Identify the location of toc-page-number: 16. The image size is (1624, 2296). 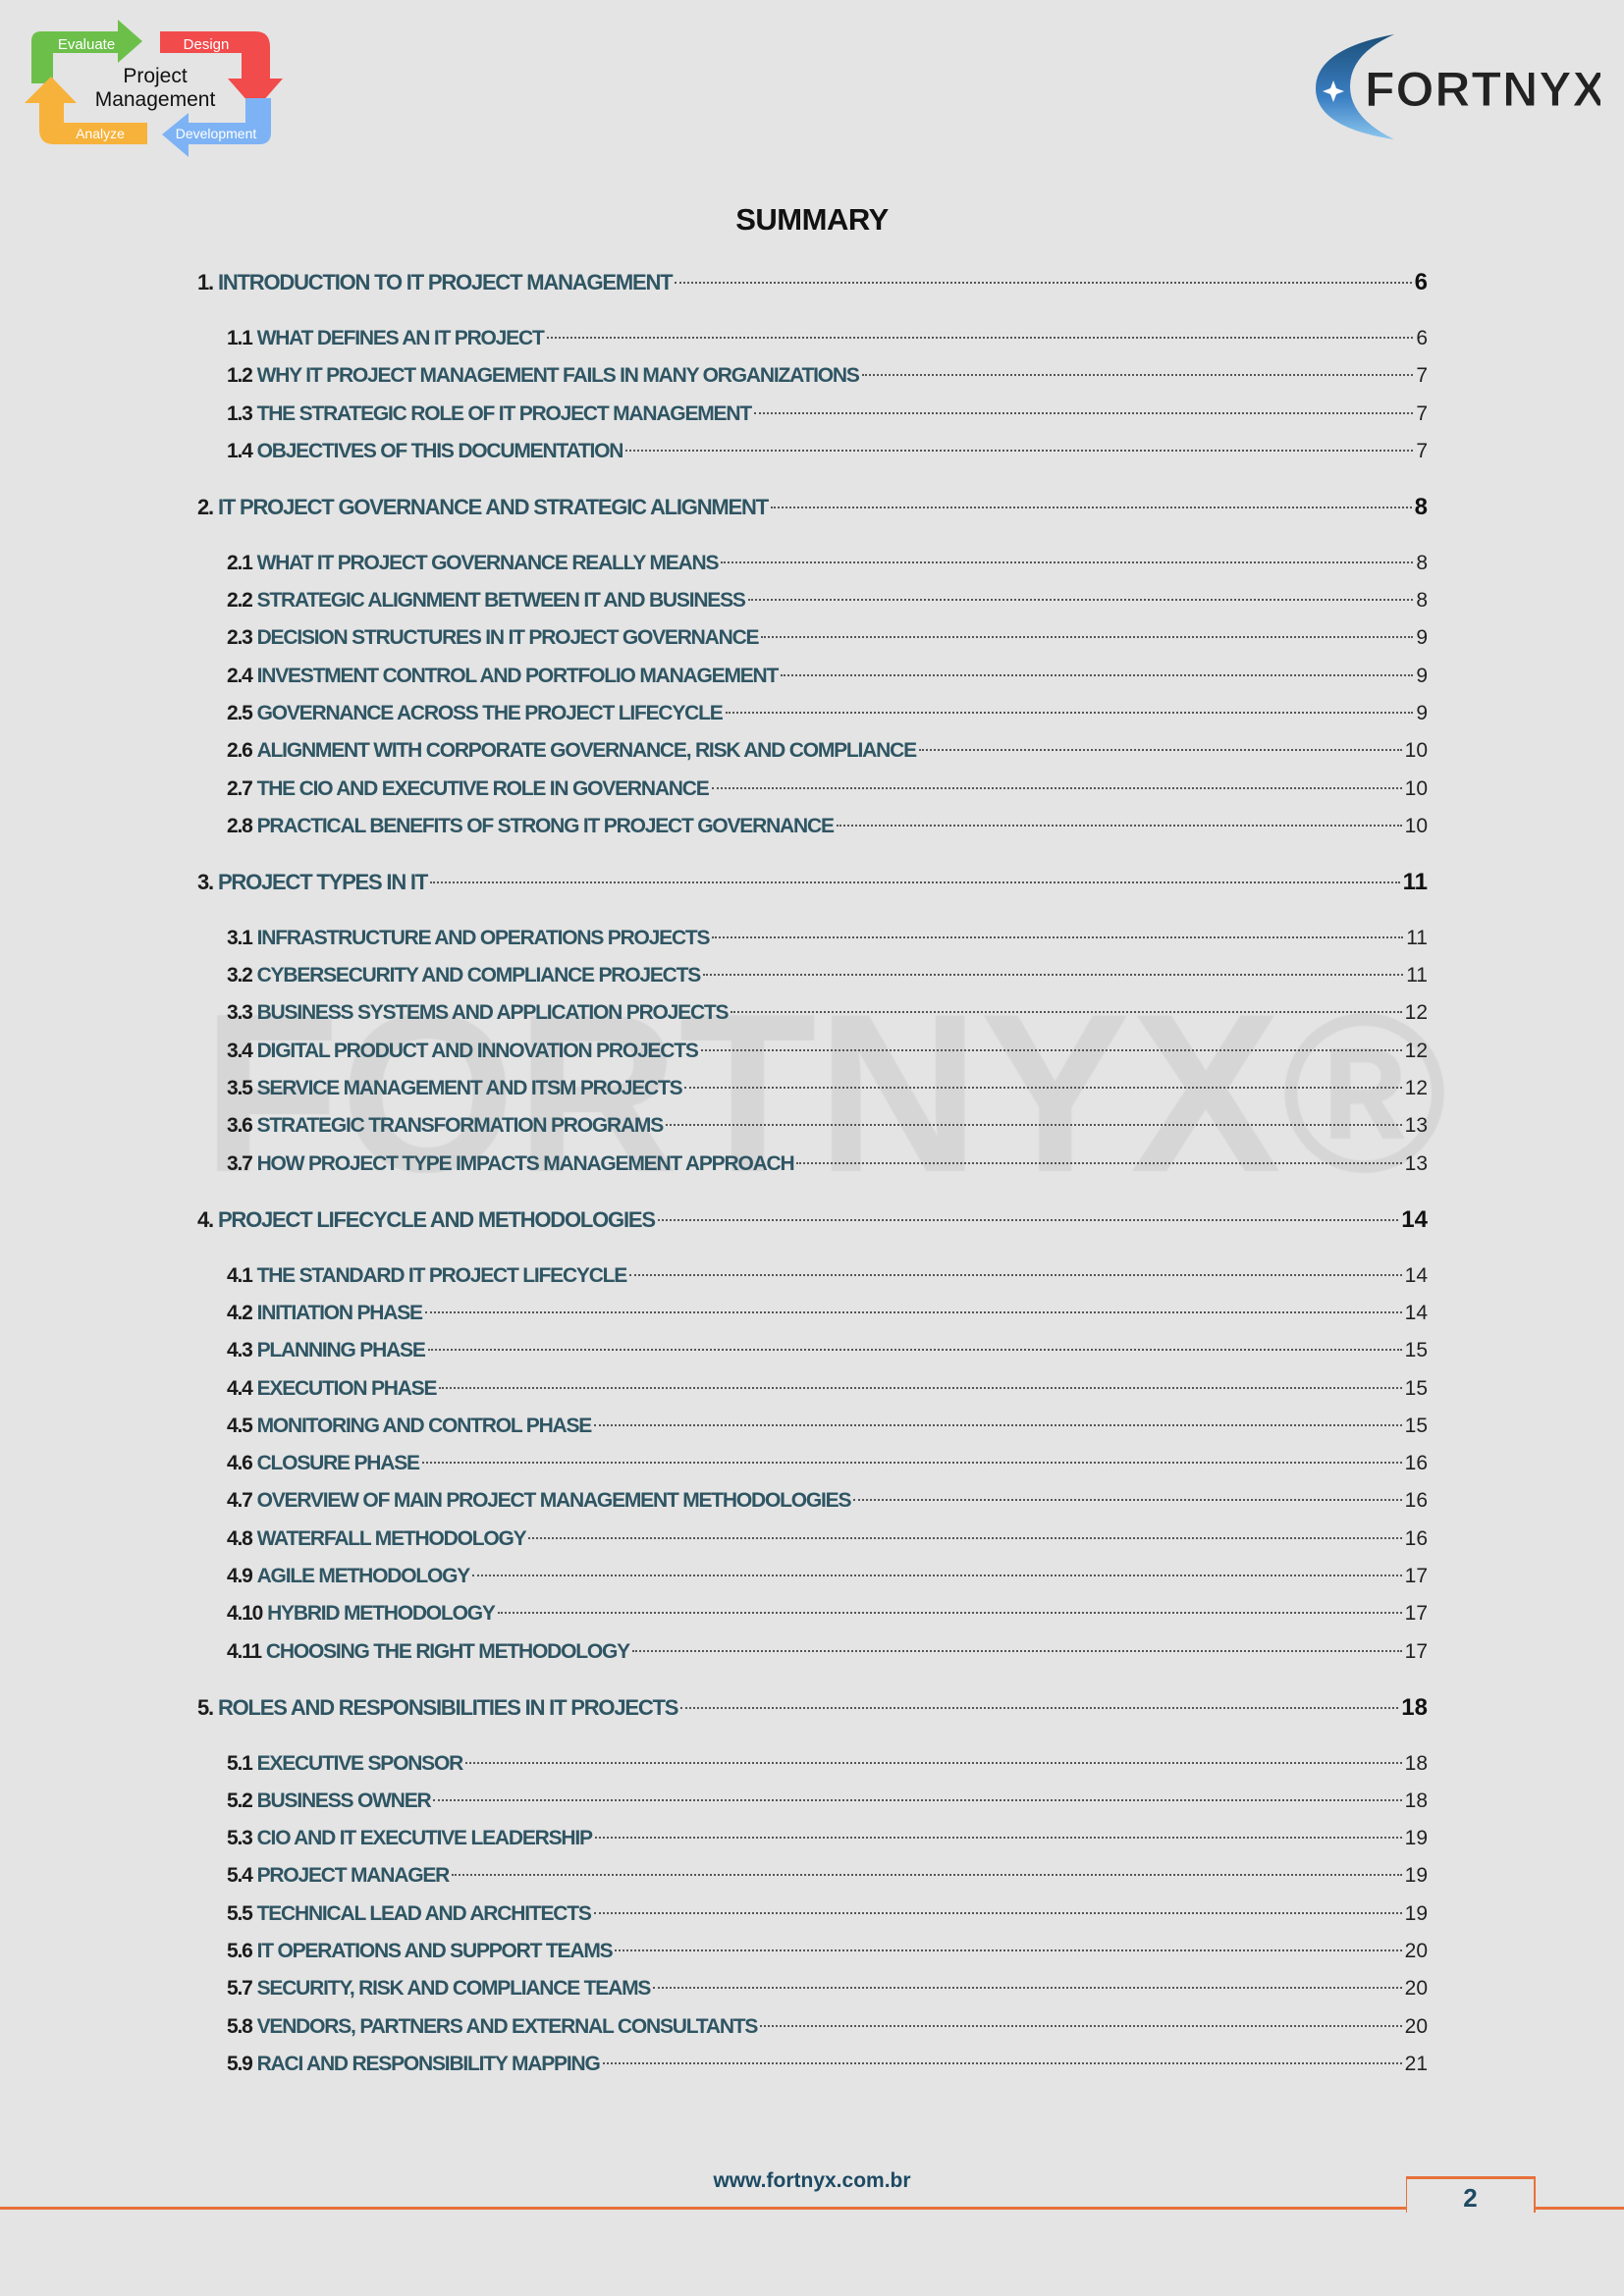
(1416, 1538).